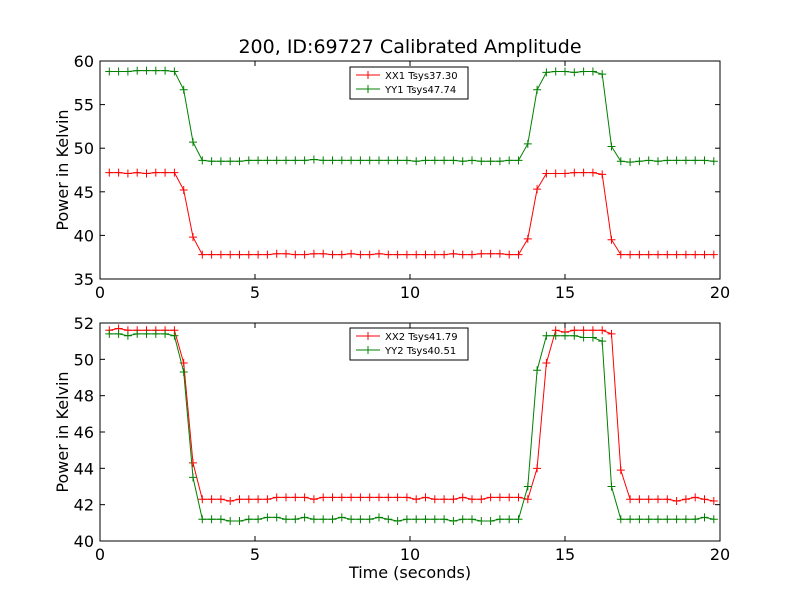  Describe the element at coordinates (84, 359) in the screenshot. I see `y-tick-label: 50` at that location.